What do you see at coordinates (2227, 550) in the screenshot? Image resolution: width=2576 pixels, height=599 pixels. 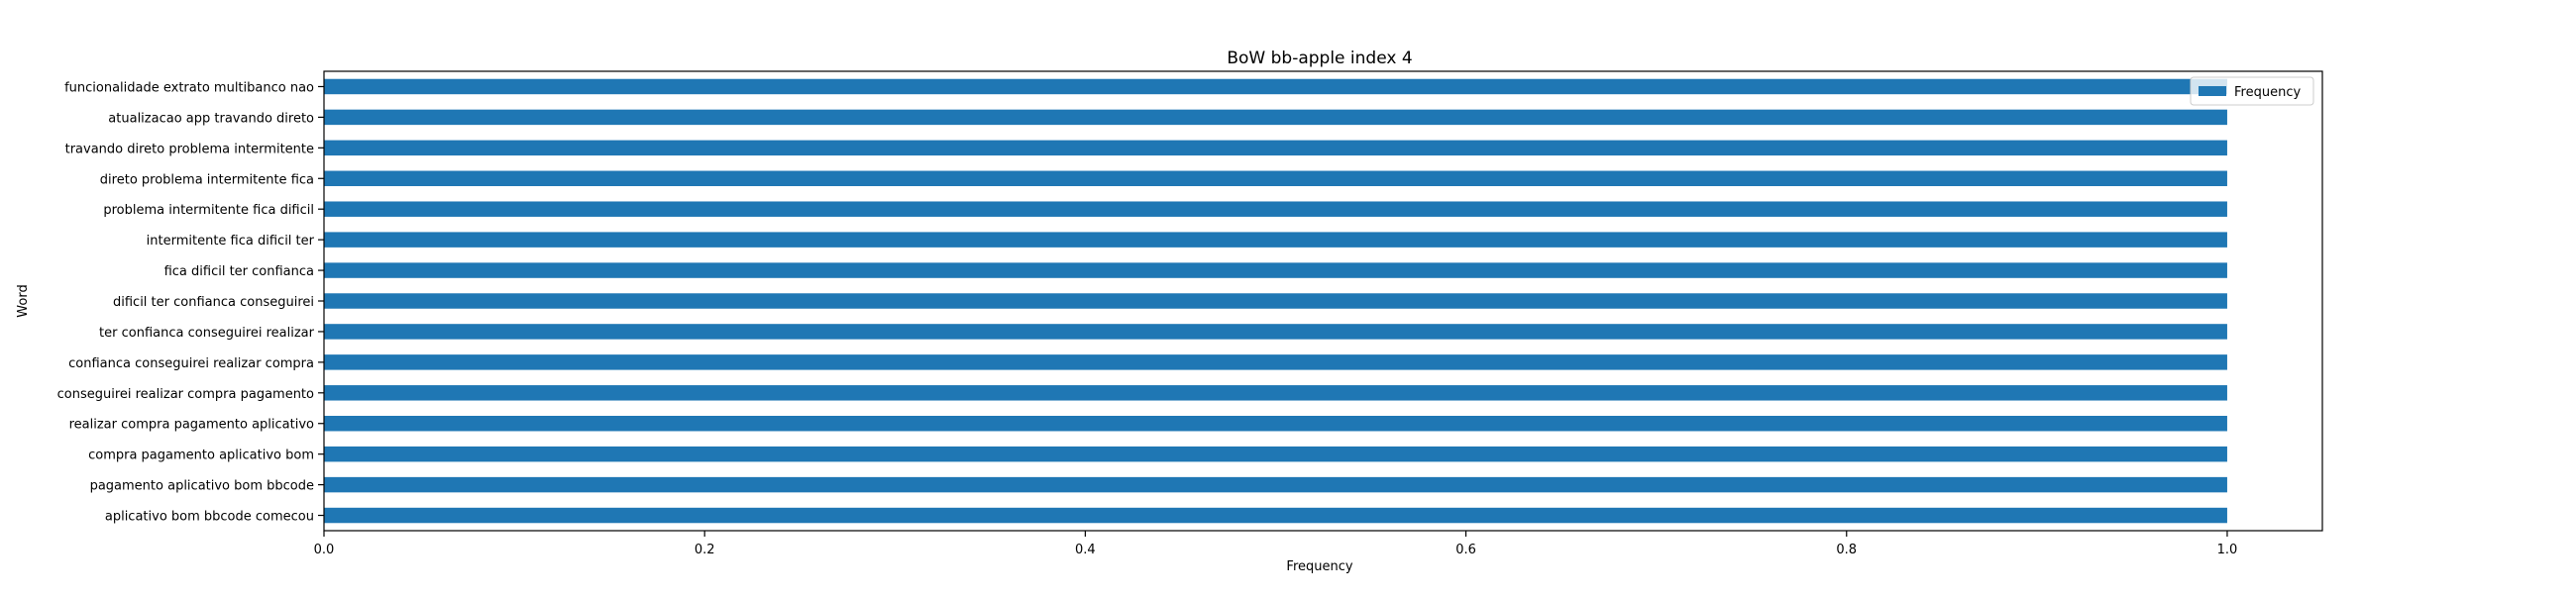 I see `x-tick-label: 1.0` at bounding box center [2227, 550].